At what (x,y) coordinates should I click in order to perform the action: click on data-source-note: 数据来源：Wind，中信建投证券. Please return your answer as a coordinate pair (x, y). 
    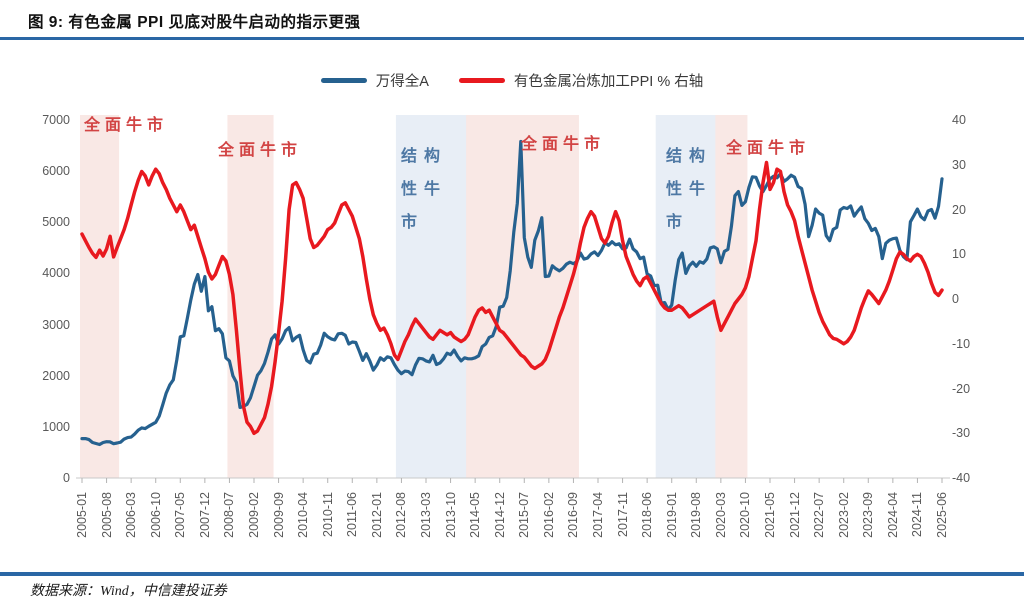
    Looking at the image, I should click on (128, 591).